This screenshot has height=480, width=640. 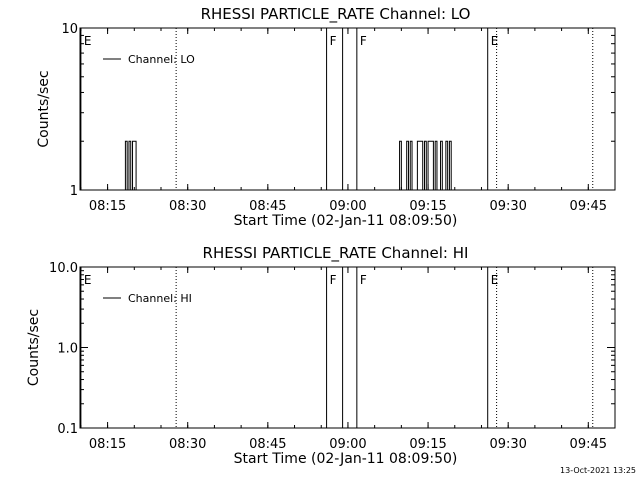 I want to click on y-tick-label: 1, so click(x=74, y=191).